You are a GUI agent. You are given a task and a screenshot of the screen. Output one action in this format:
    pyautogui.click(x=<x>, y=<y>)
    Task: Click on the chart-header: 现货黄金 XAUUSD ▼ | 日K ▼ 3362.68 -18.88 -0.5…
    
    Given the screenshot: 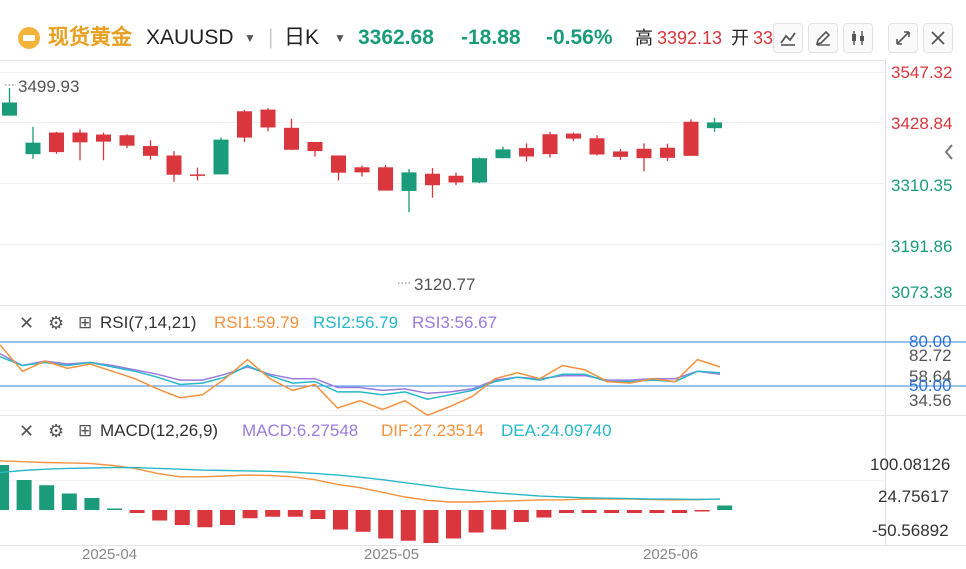 What is the action you would take?
    pyautogui.click(x=483, y=30)
    